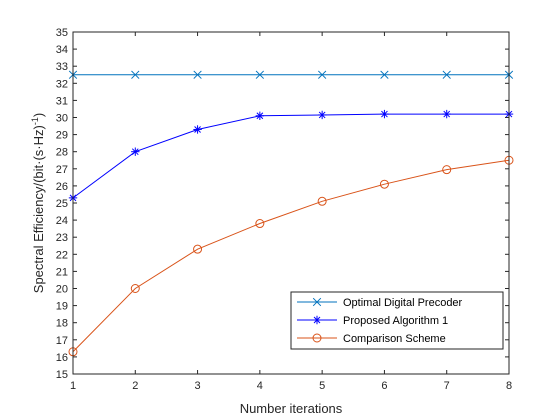 Image resolution: width=560 pixels, height=420 pixels. What do you see at coordinates (62, 170) in the screenshot?
I see `y-tick-label: 27` at bounding box center [62, 170].